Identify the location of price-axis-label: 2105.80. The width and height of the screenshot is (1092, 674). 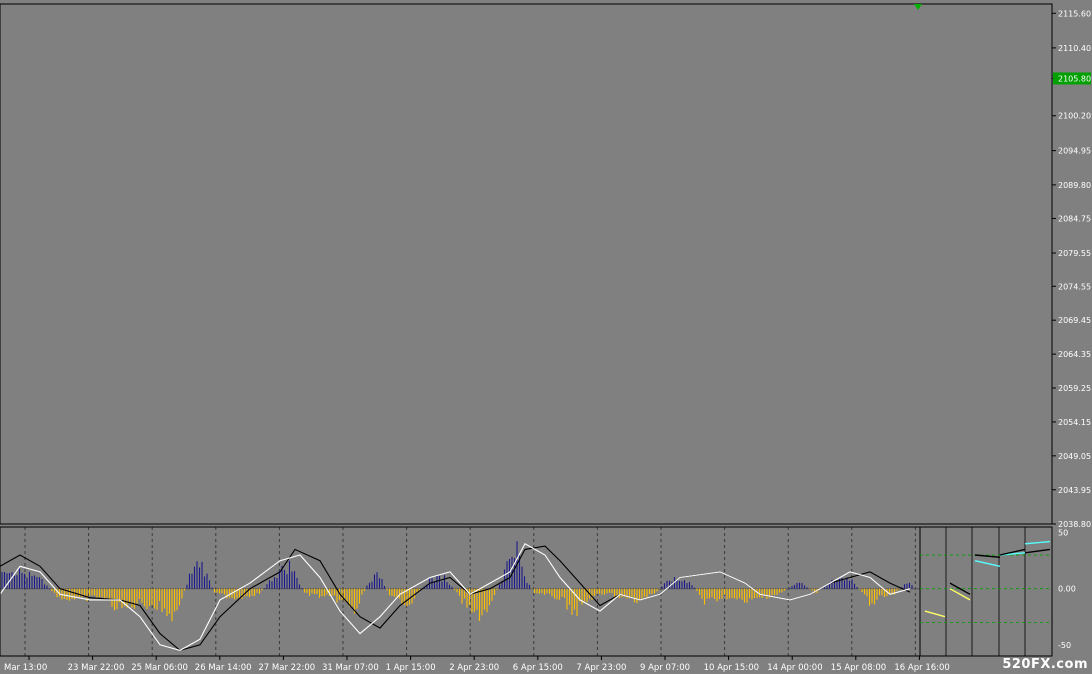
(1074, 78).